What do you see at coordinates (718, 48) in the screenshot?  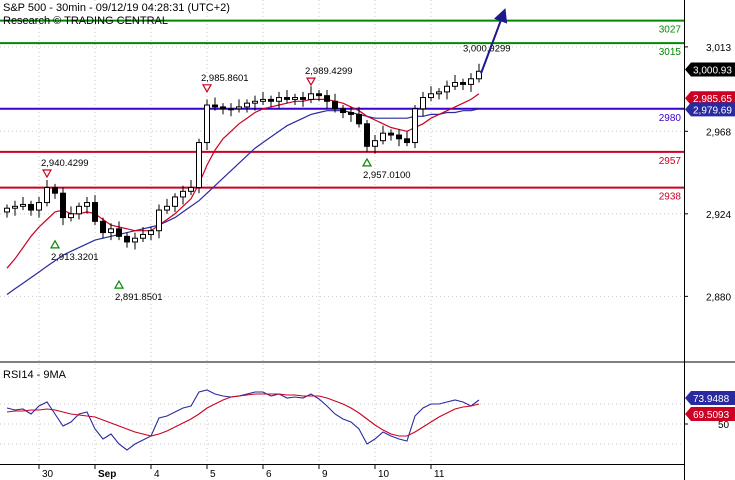 I see `y-tick-label: 3,013` at bounding box center [718, 48].